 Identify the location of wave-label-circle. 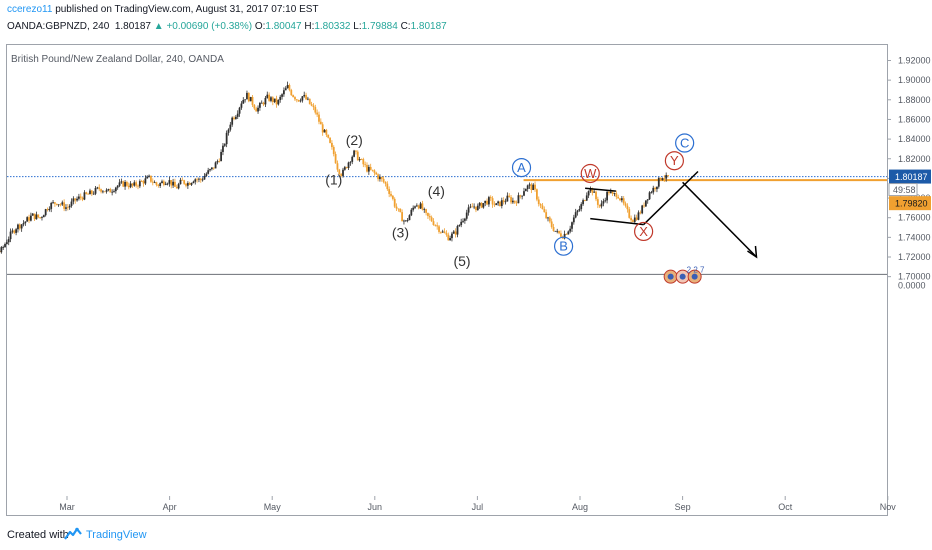
(590, 173).